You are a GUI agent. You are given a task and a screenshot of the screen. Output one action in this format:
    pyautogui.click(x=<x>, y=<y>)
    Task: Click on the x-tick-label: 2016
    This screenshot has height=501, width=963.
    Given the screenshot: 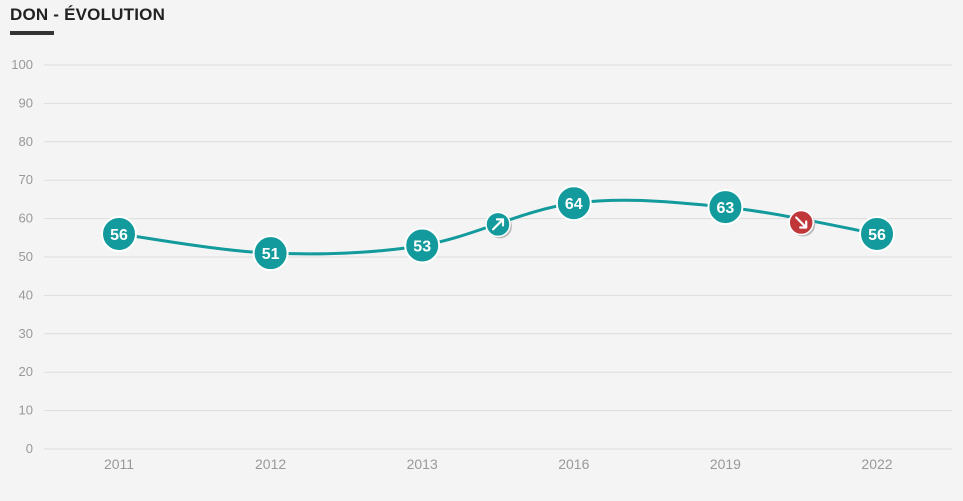 What is the action you would take?
    pyautogui.click(x=573, y=464)
    